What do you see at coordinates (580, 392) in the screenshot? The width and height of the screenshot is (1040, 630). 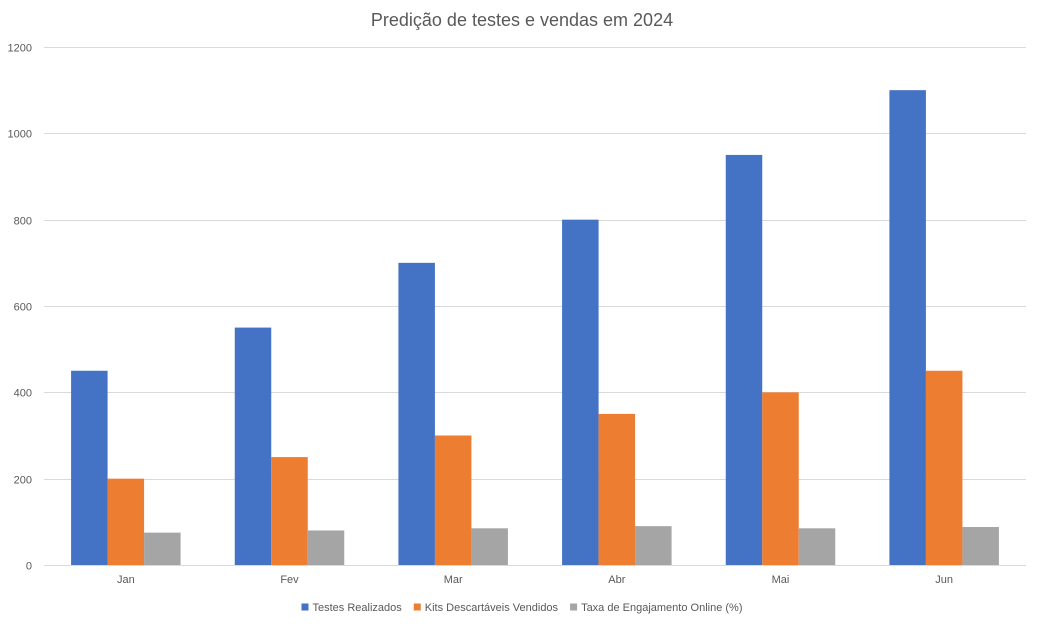 I see `bar-testes-realizados-abr` at bounding box center [580, 392].